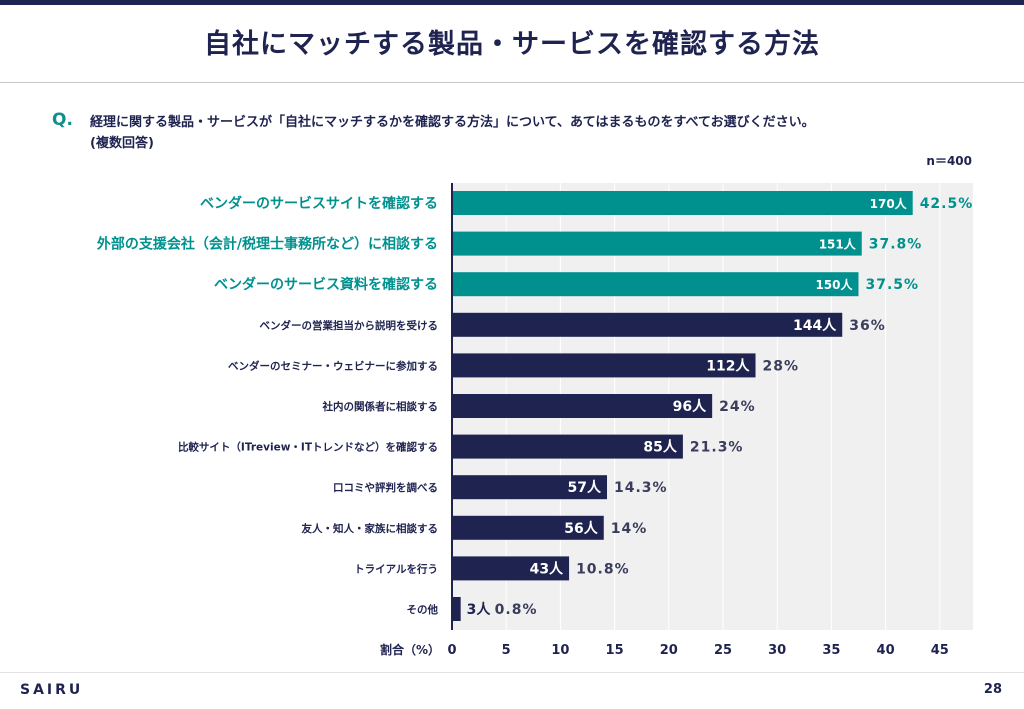 This screenshot has width=1024, height=709. What do you see at coordinates (660, 447) in the screenshot?
I see `count-label: 85人` at bounding box center [660, 447].